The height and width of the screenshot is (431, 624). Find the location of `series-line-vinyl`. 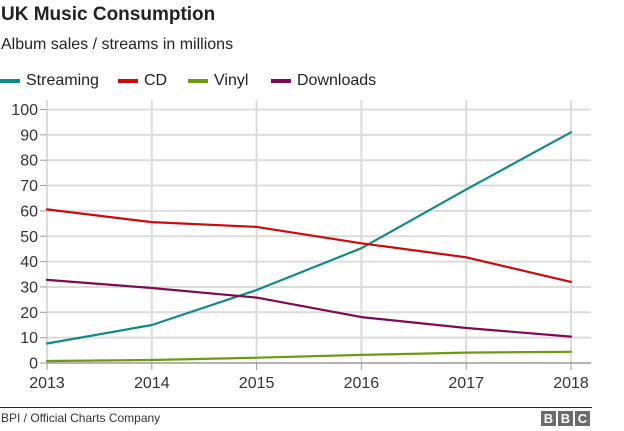

series-line-vinyl is located at coordinates (309, 356).